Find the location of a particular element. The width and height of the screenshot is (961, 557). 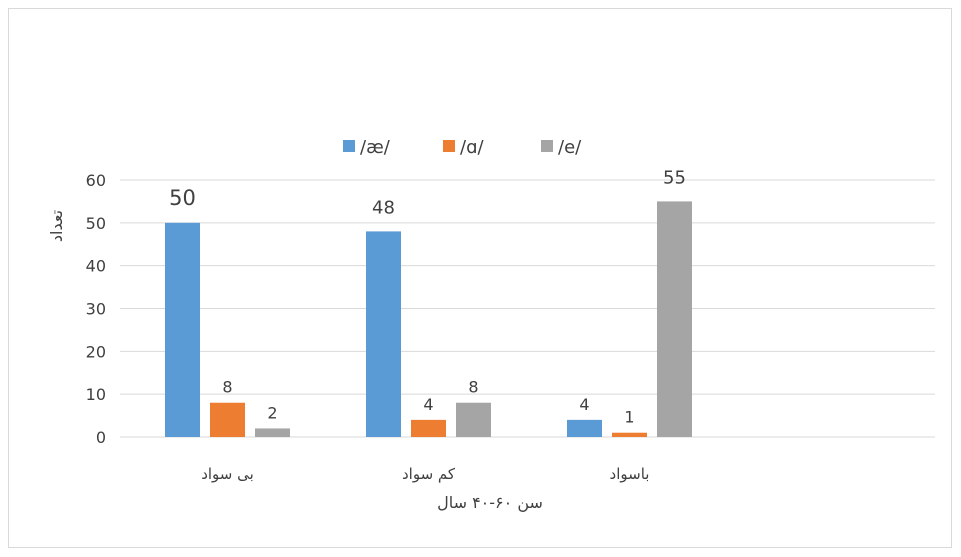

y-tick-label: 50 is located at coordinates (96, 223).